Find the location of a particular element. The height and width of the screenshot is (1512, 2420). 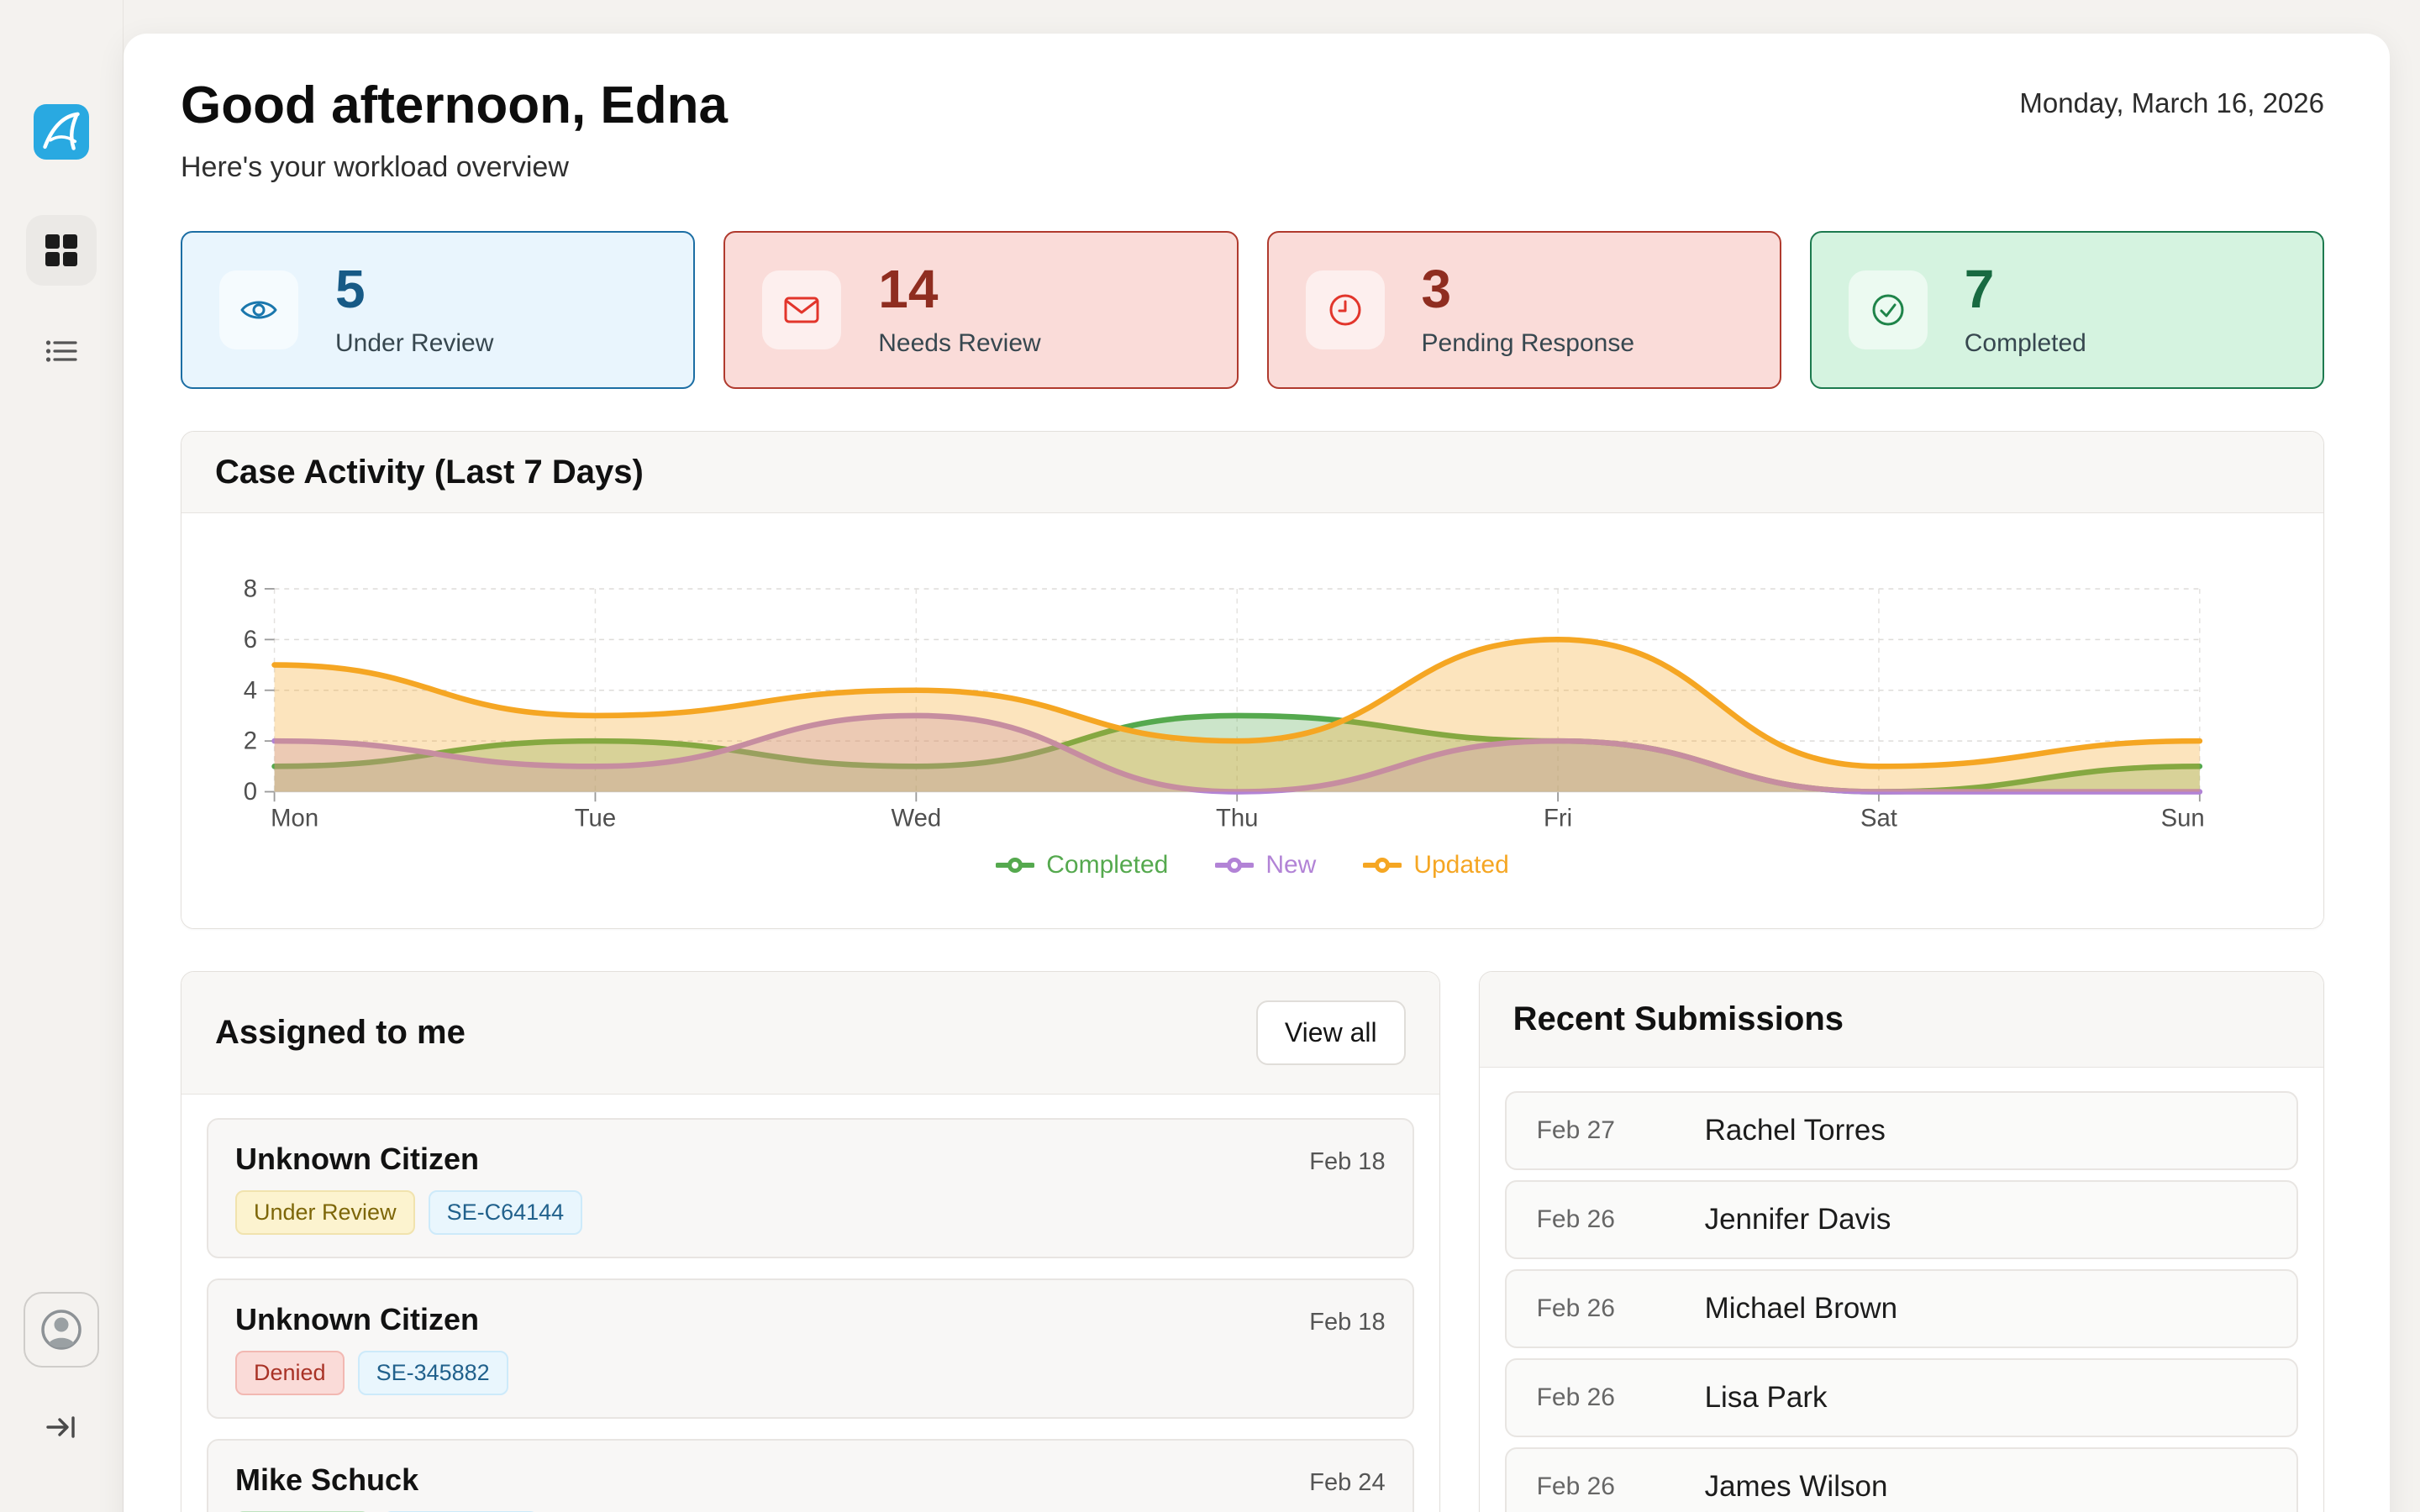

chart-panel-header: Case Activity (Last 7 Days) is located at coordinates (1253, 473).